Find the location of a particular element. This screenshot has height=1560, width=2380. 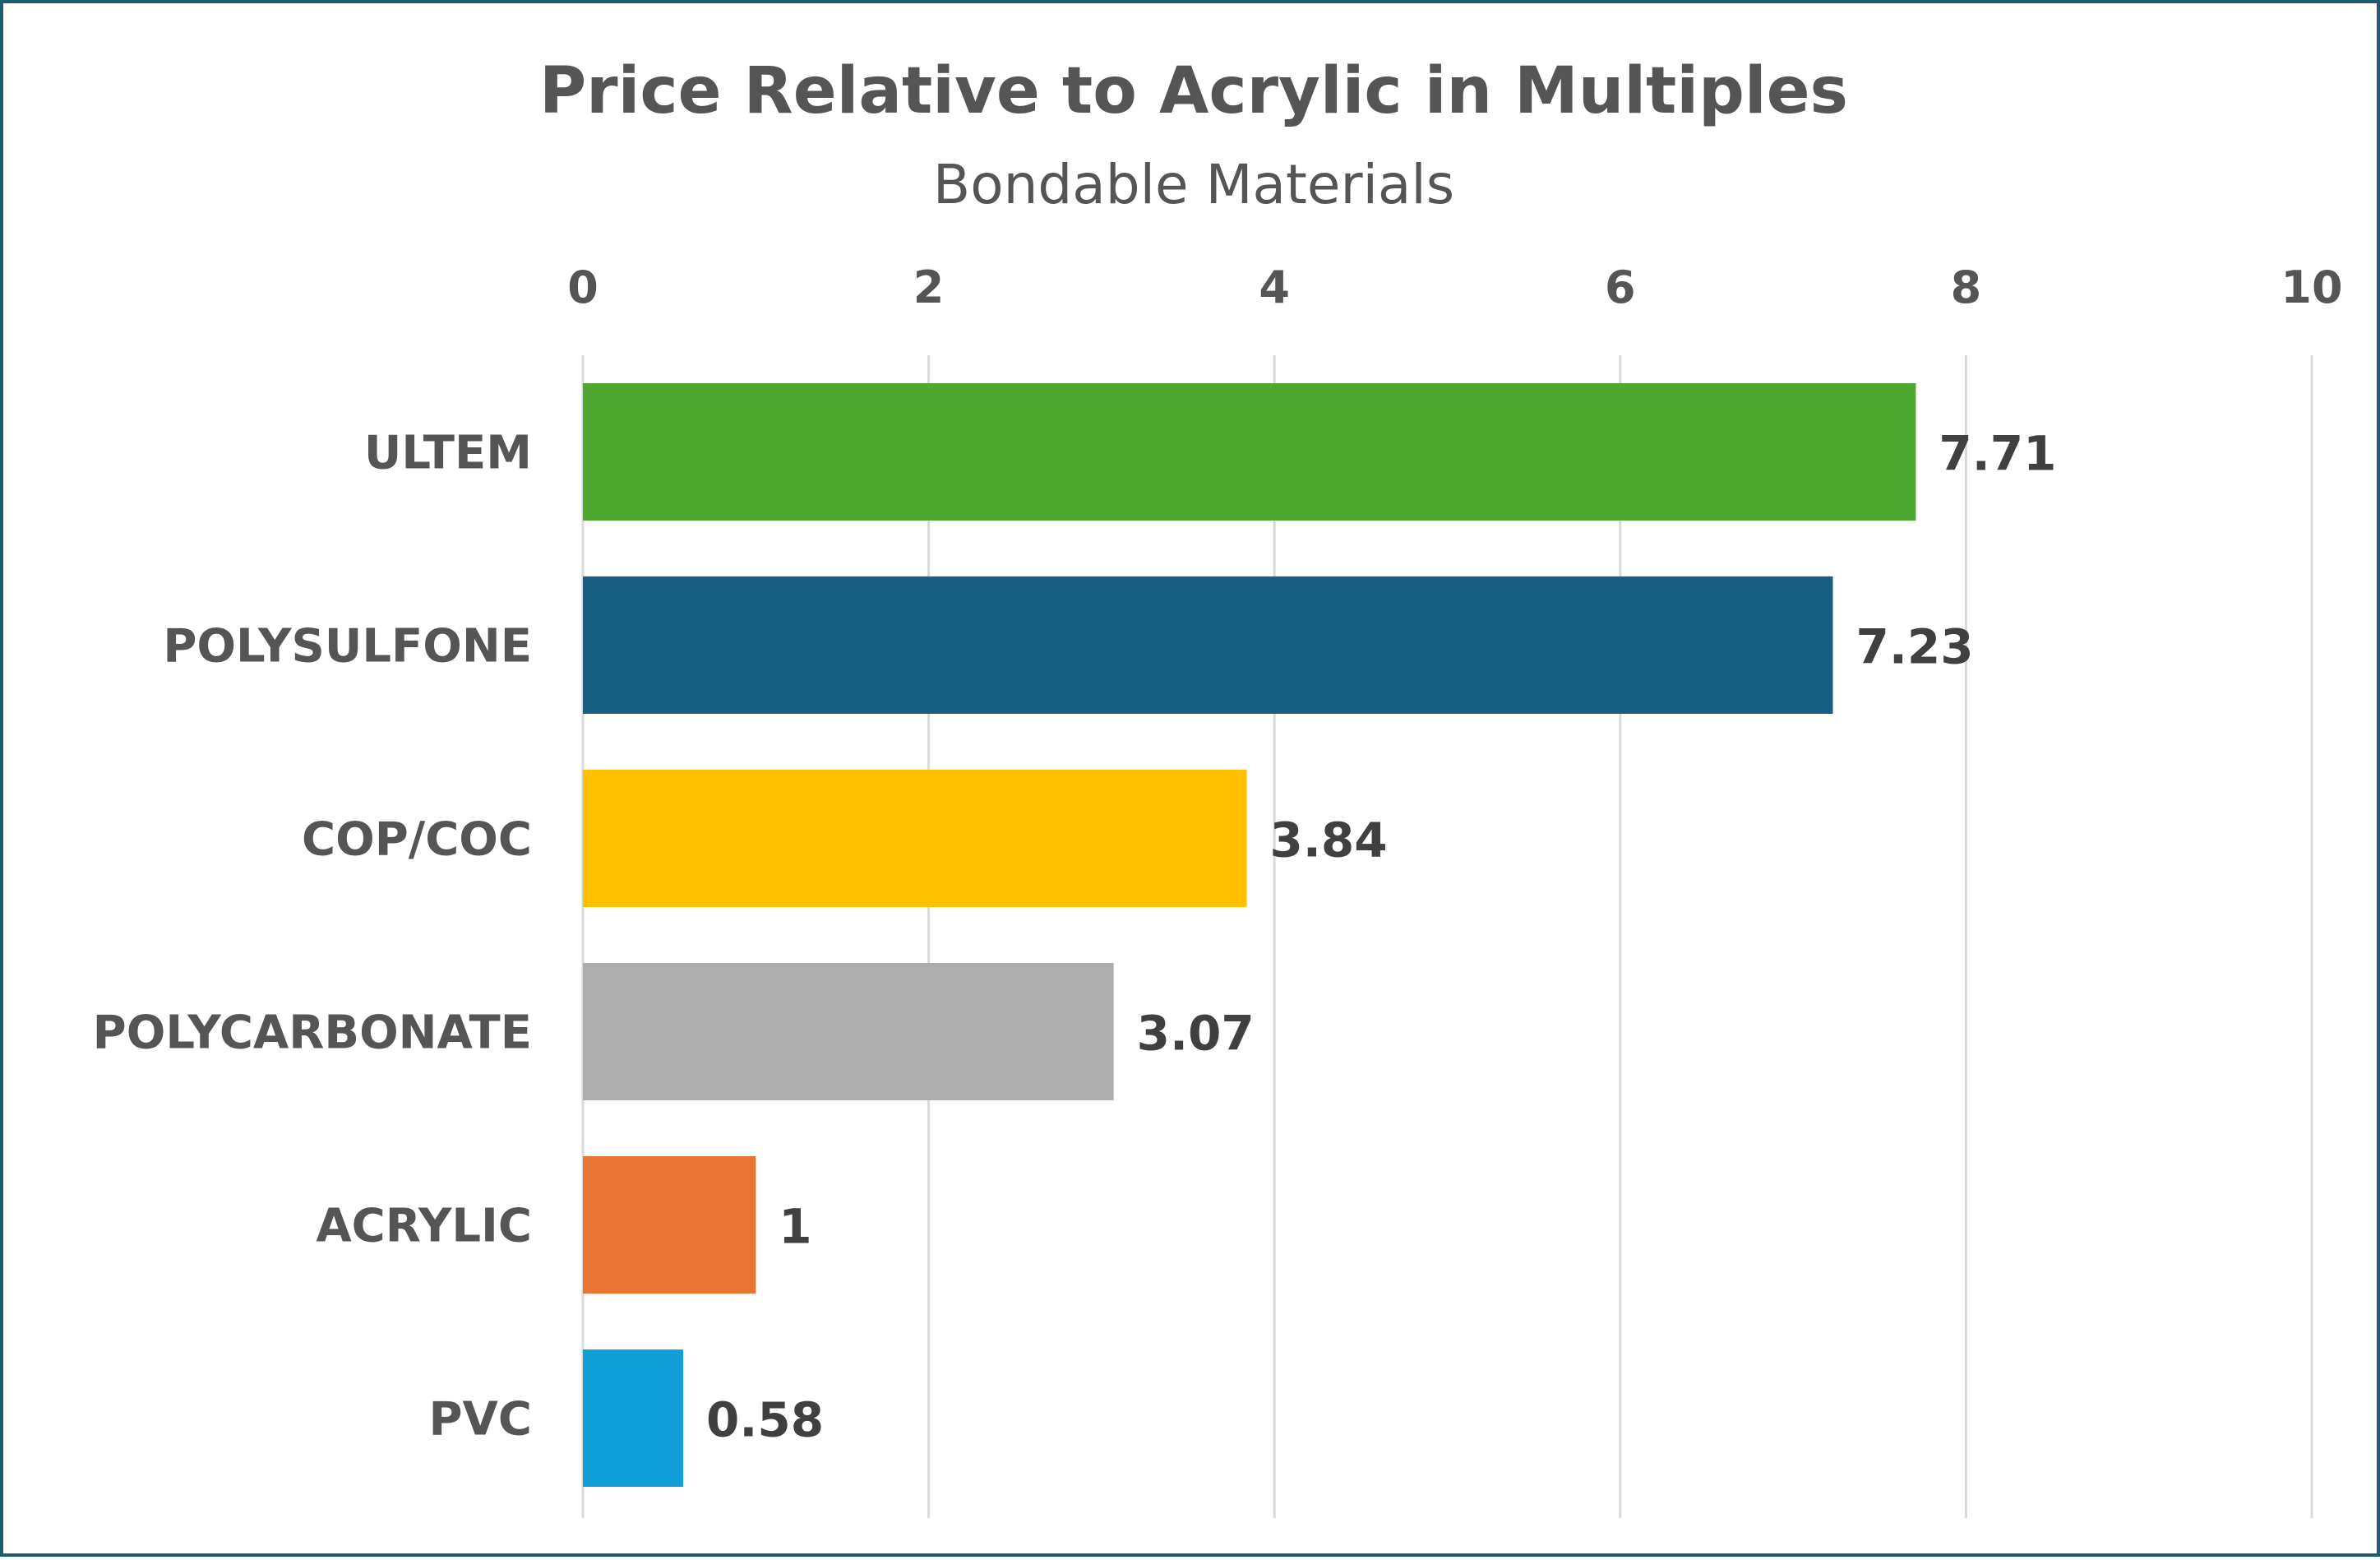

x-tick-label: 0 is located at coordinates (582, 287).